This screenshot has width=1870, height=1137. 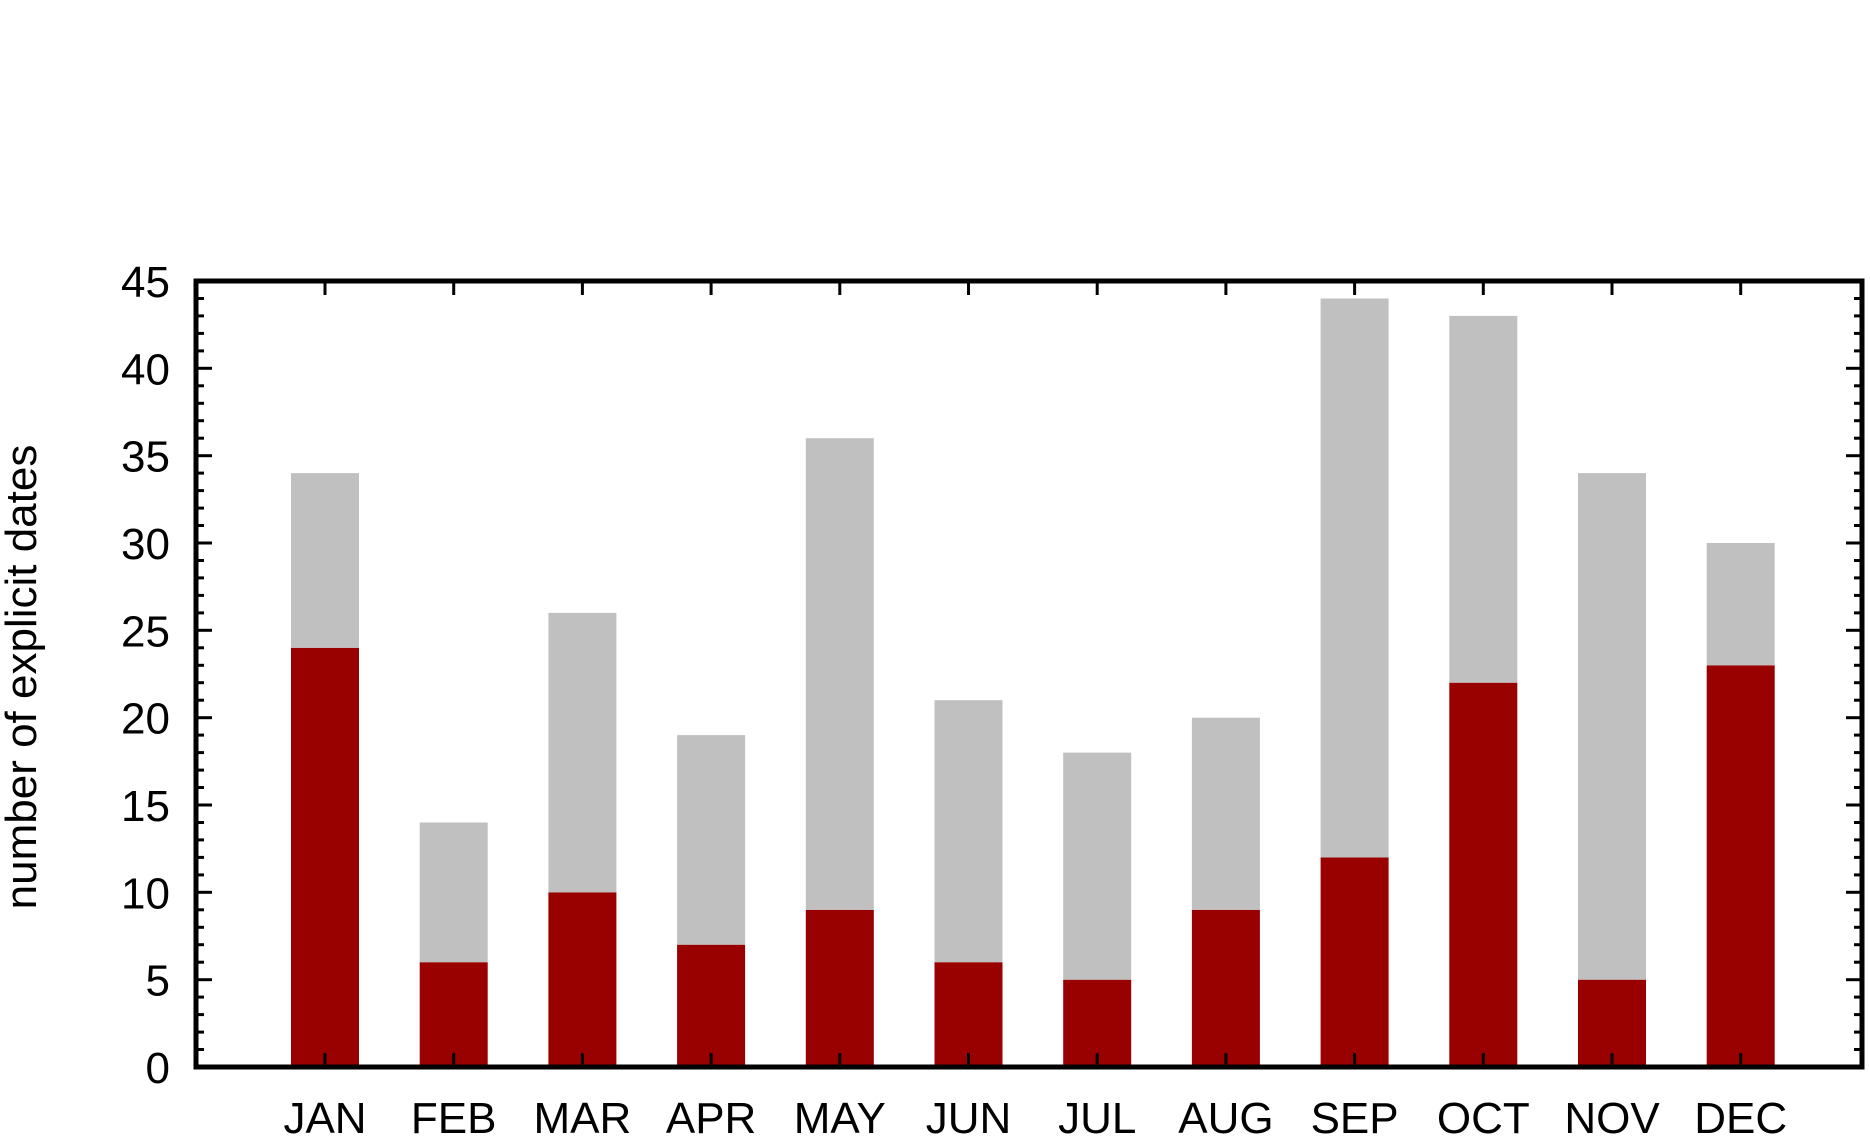 What do you see at coordinates (158, 981) in the screenshot?
I see `y-tick-label: 5` at bounding box center [158, 981].